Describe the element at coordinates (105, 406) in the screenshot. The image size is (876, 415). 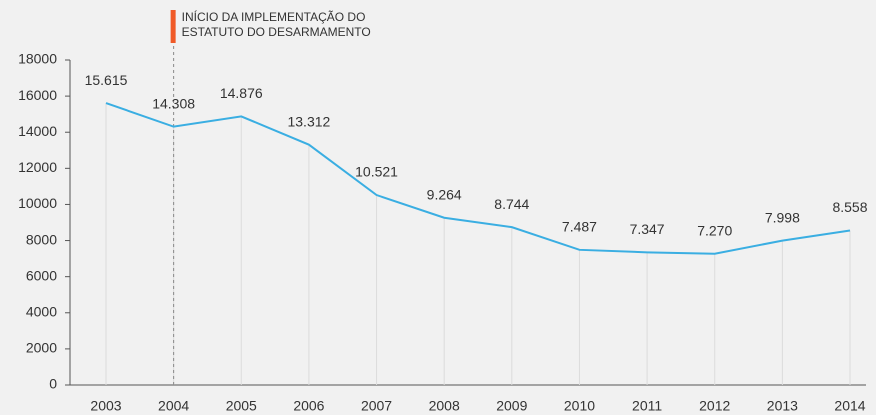
I see `x-tick-label: 2003` at that location.